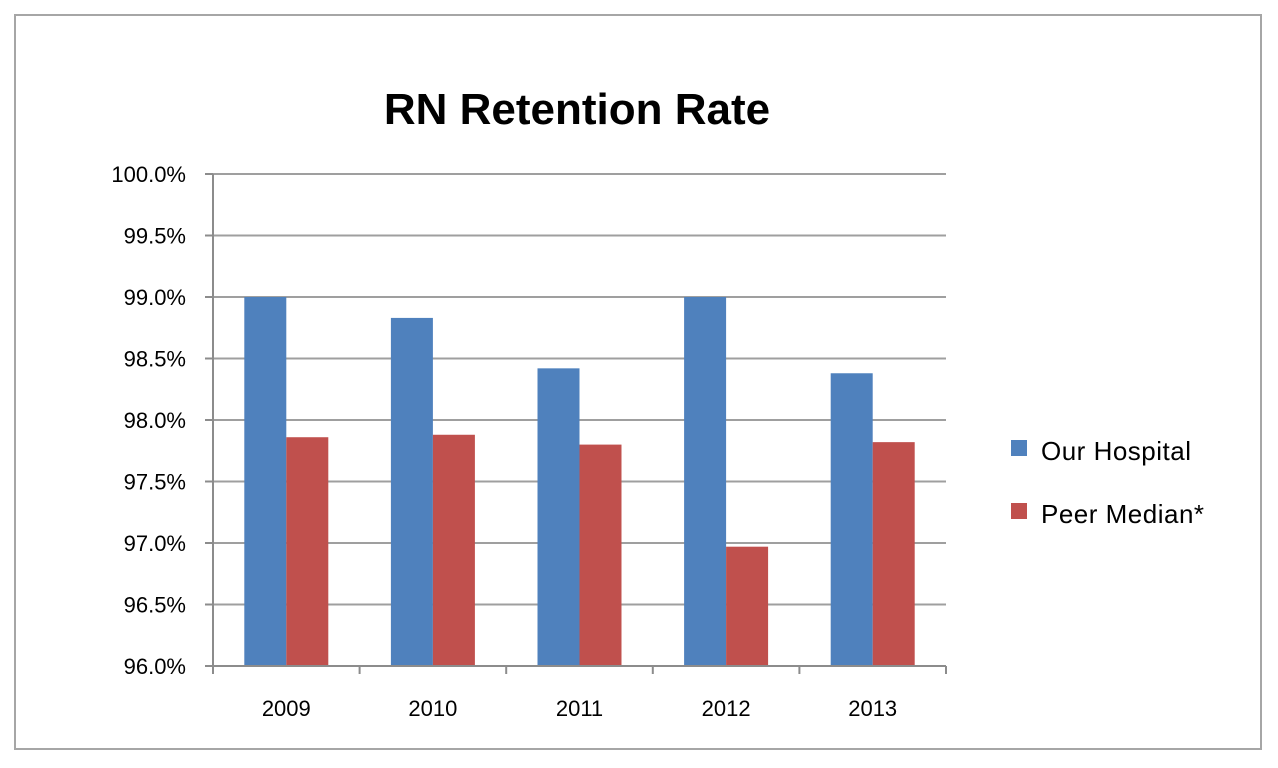 The width and height of the screenshot is (1278, 768). Describe the element at coordinates (726, 708) in the screenshot. I see `x-tick-label: 2012` at that location.